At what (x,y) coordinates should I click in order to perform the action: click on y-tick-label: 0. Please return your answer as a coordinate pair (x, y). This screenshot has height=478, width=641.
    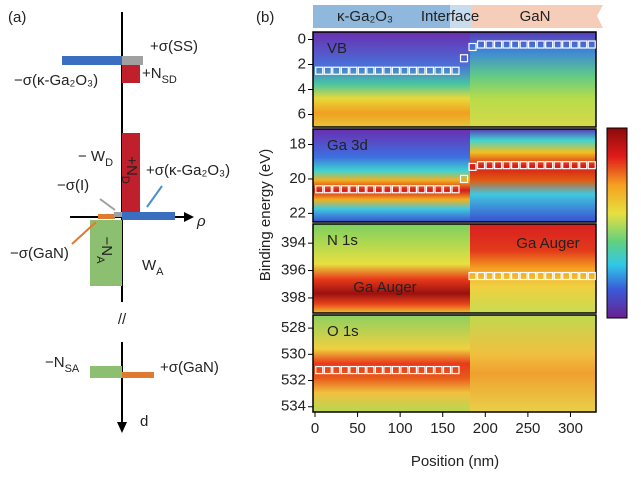
    Looking at the image, I should click on (302, 38).